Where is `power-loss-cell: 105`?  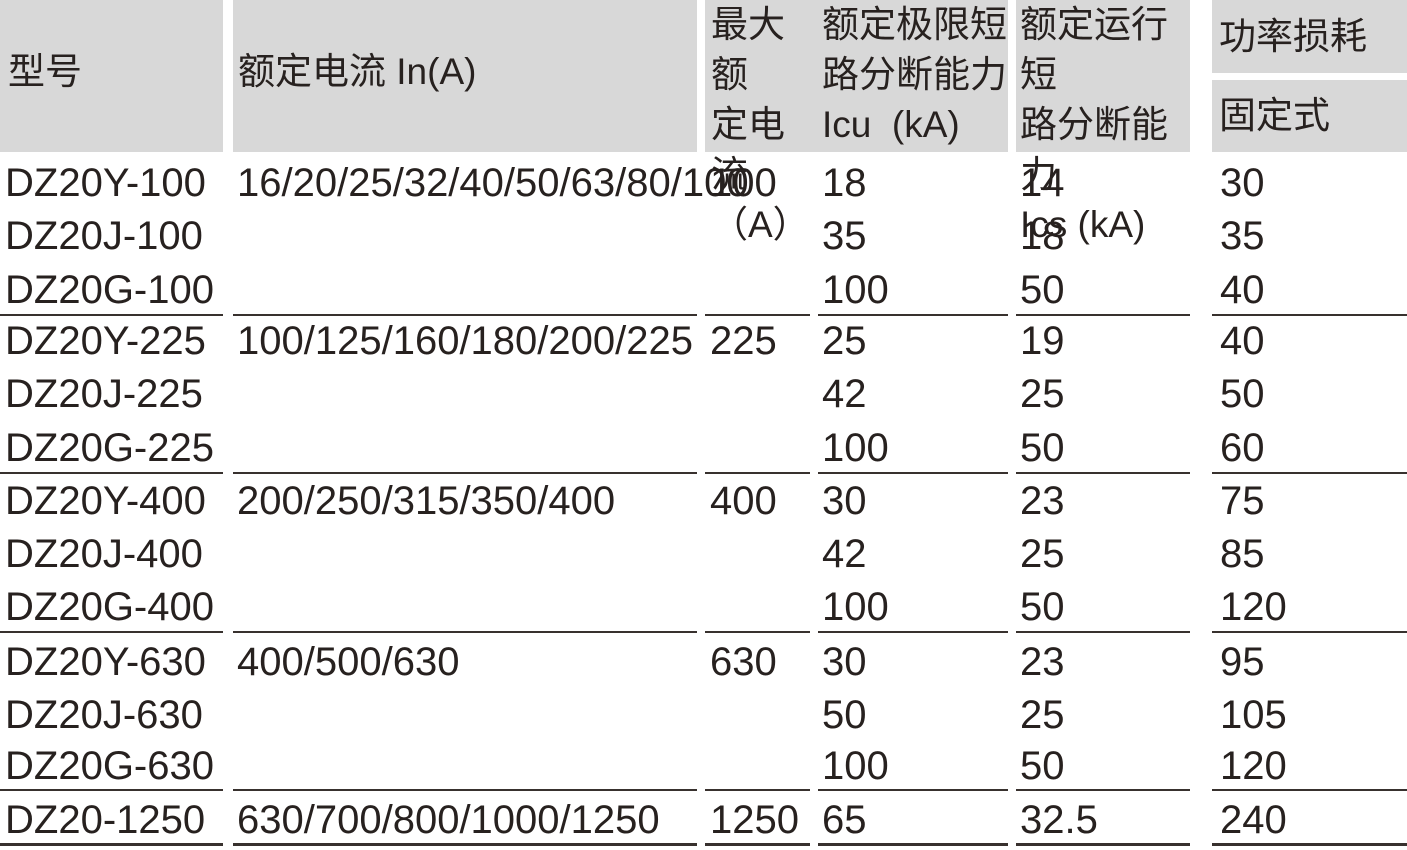 power-loss-cell: 105 is located at coordinates (1253, 715).